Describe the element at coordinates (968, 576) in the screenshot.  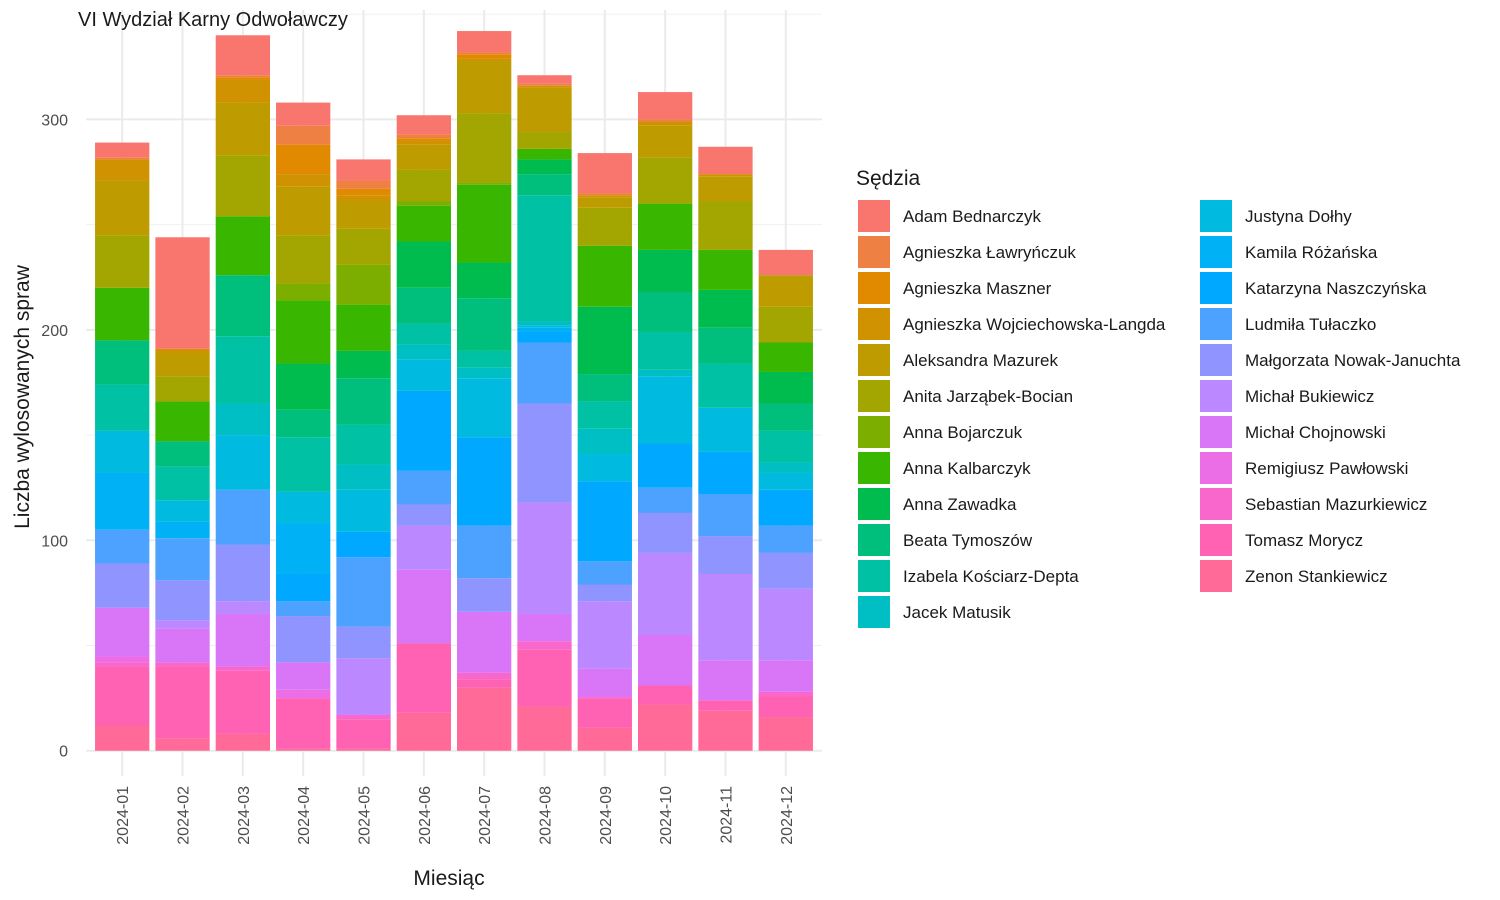
I see `legend-item: Izabela Kościarz-Depta` at that location.